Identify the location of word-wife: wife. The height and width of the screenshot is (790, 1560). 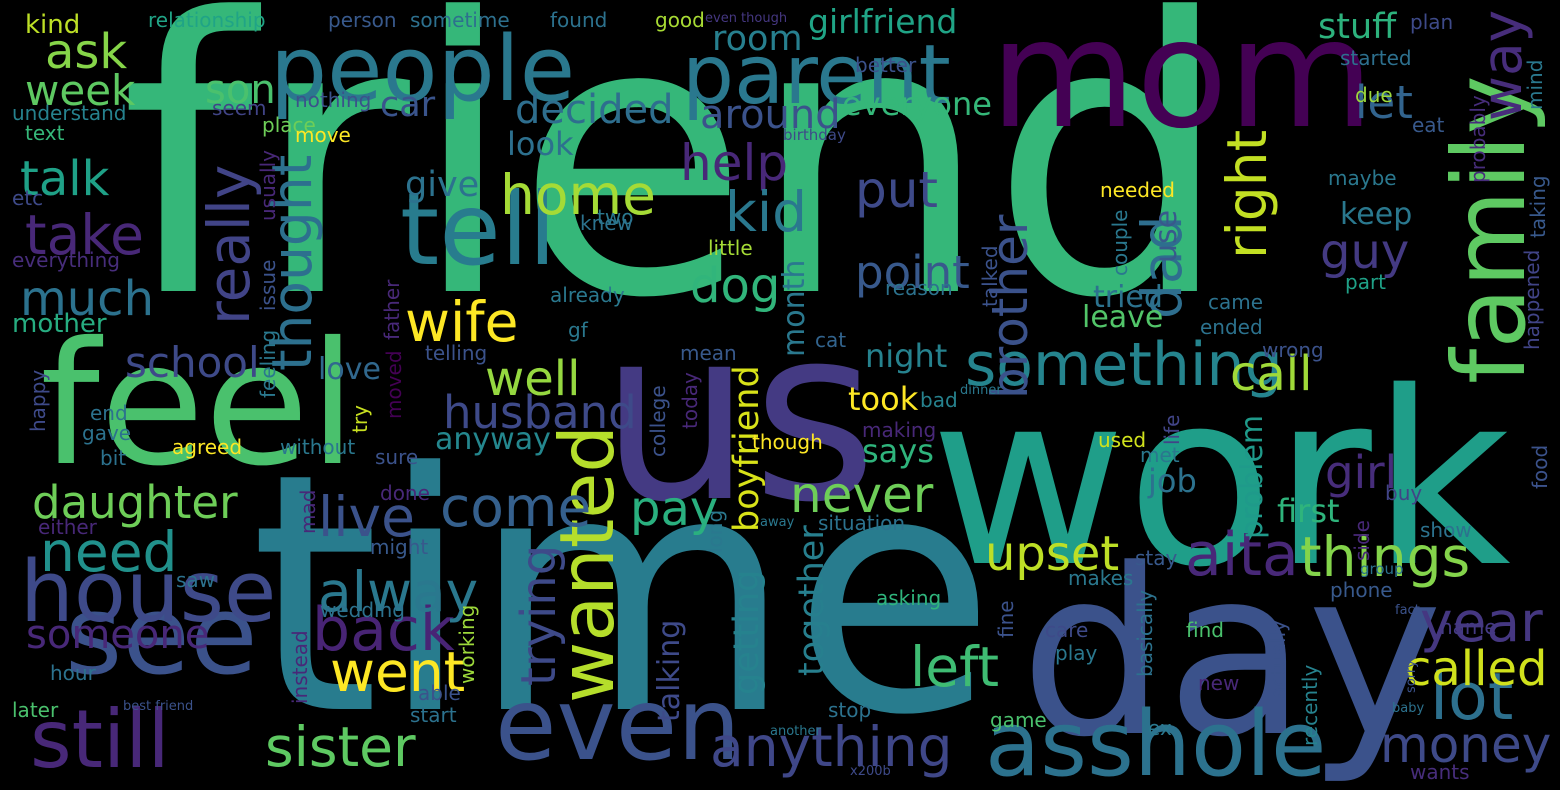
(462, 322).